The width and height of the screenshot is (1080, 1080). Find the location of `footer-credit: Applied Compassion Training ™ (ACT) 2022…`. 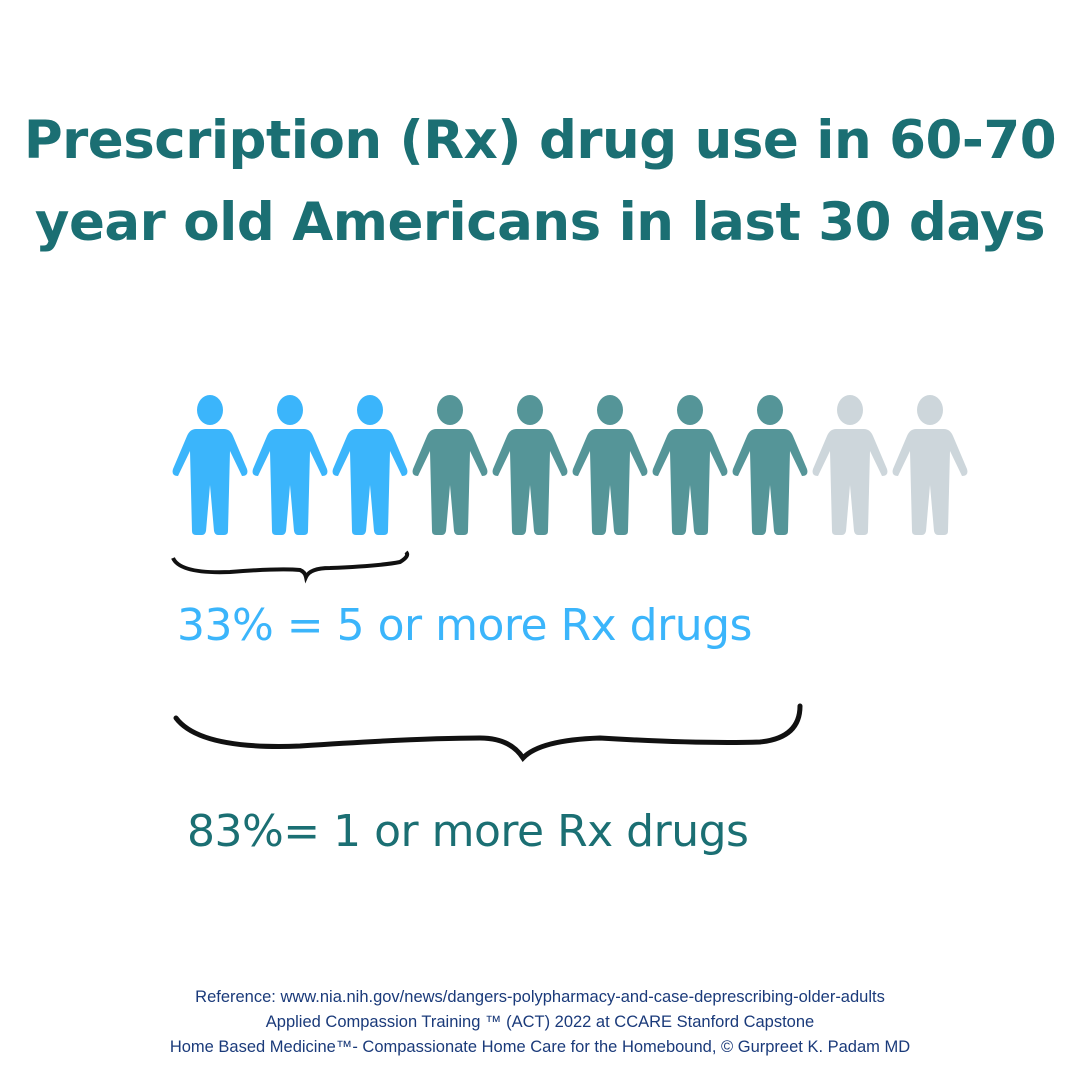

footer-credit: Applied Compassion Training ™ (ACT) 2022… is located at coordinates (540, 1022).